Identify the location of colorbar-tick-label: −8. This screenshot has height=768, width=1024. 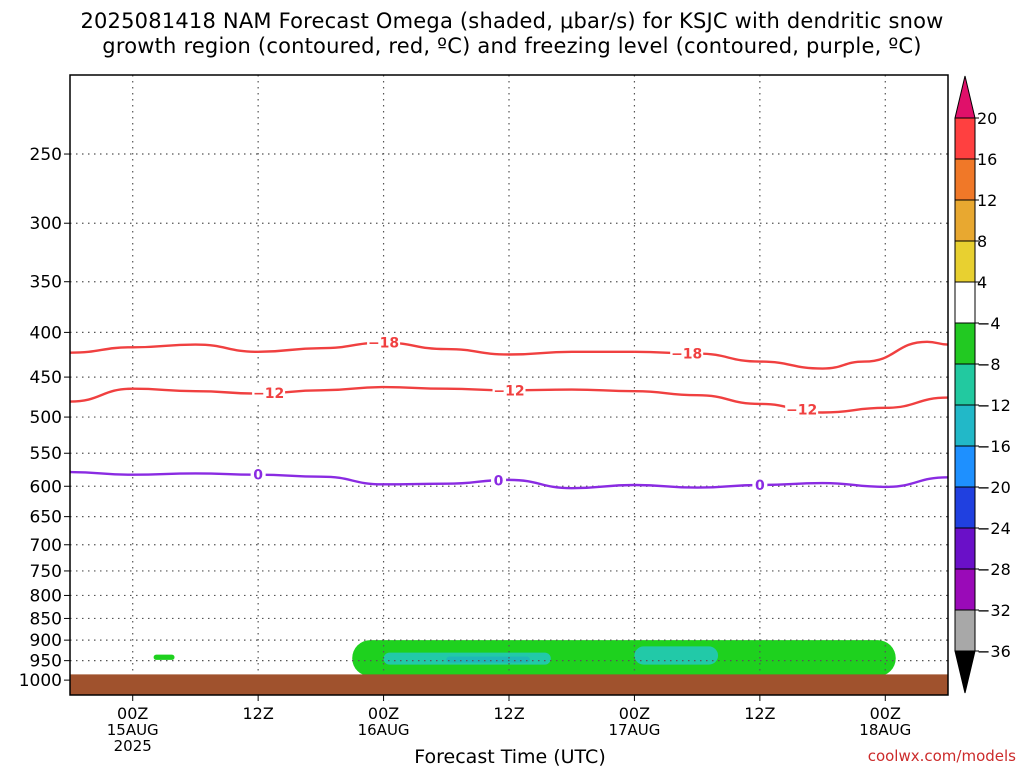
(989, 364).